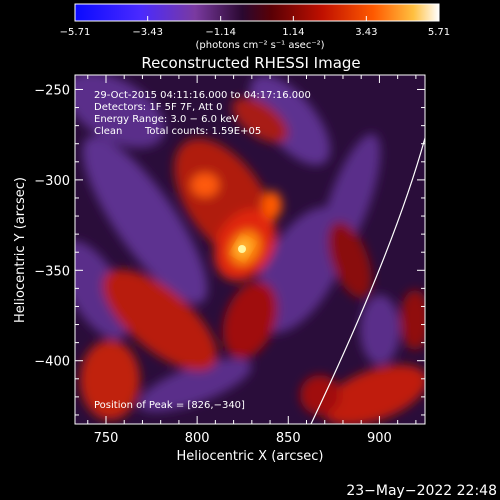 The height and width of the screenshot is (500, 500). I want to click on colorbar-tick-label: 5.71, so click(439, 32).